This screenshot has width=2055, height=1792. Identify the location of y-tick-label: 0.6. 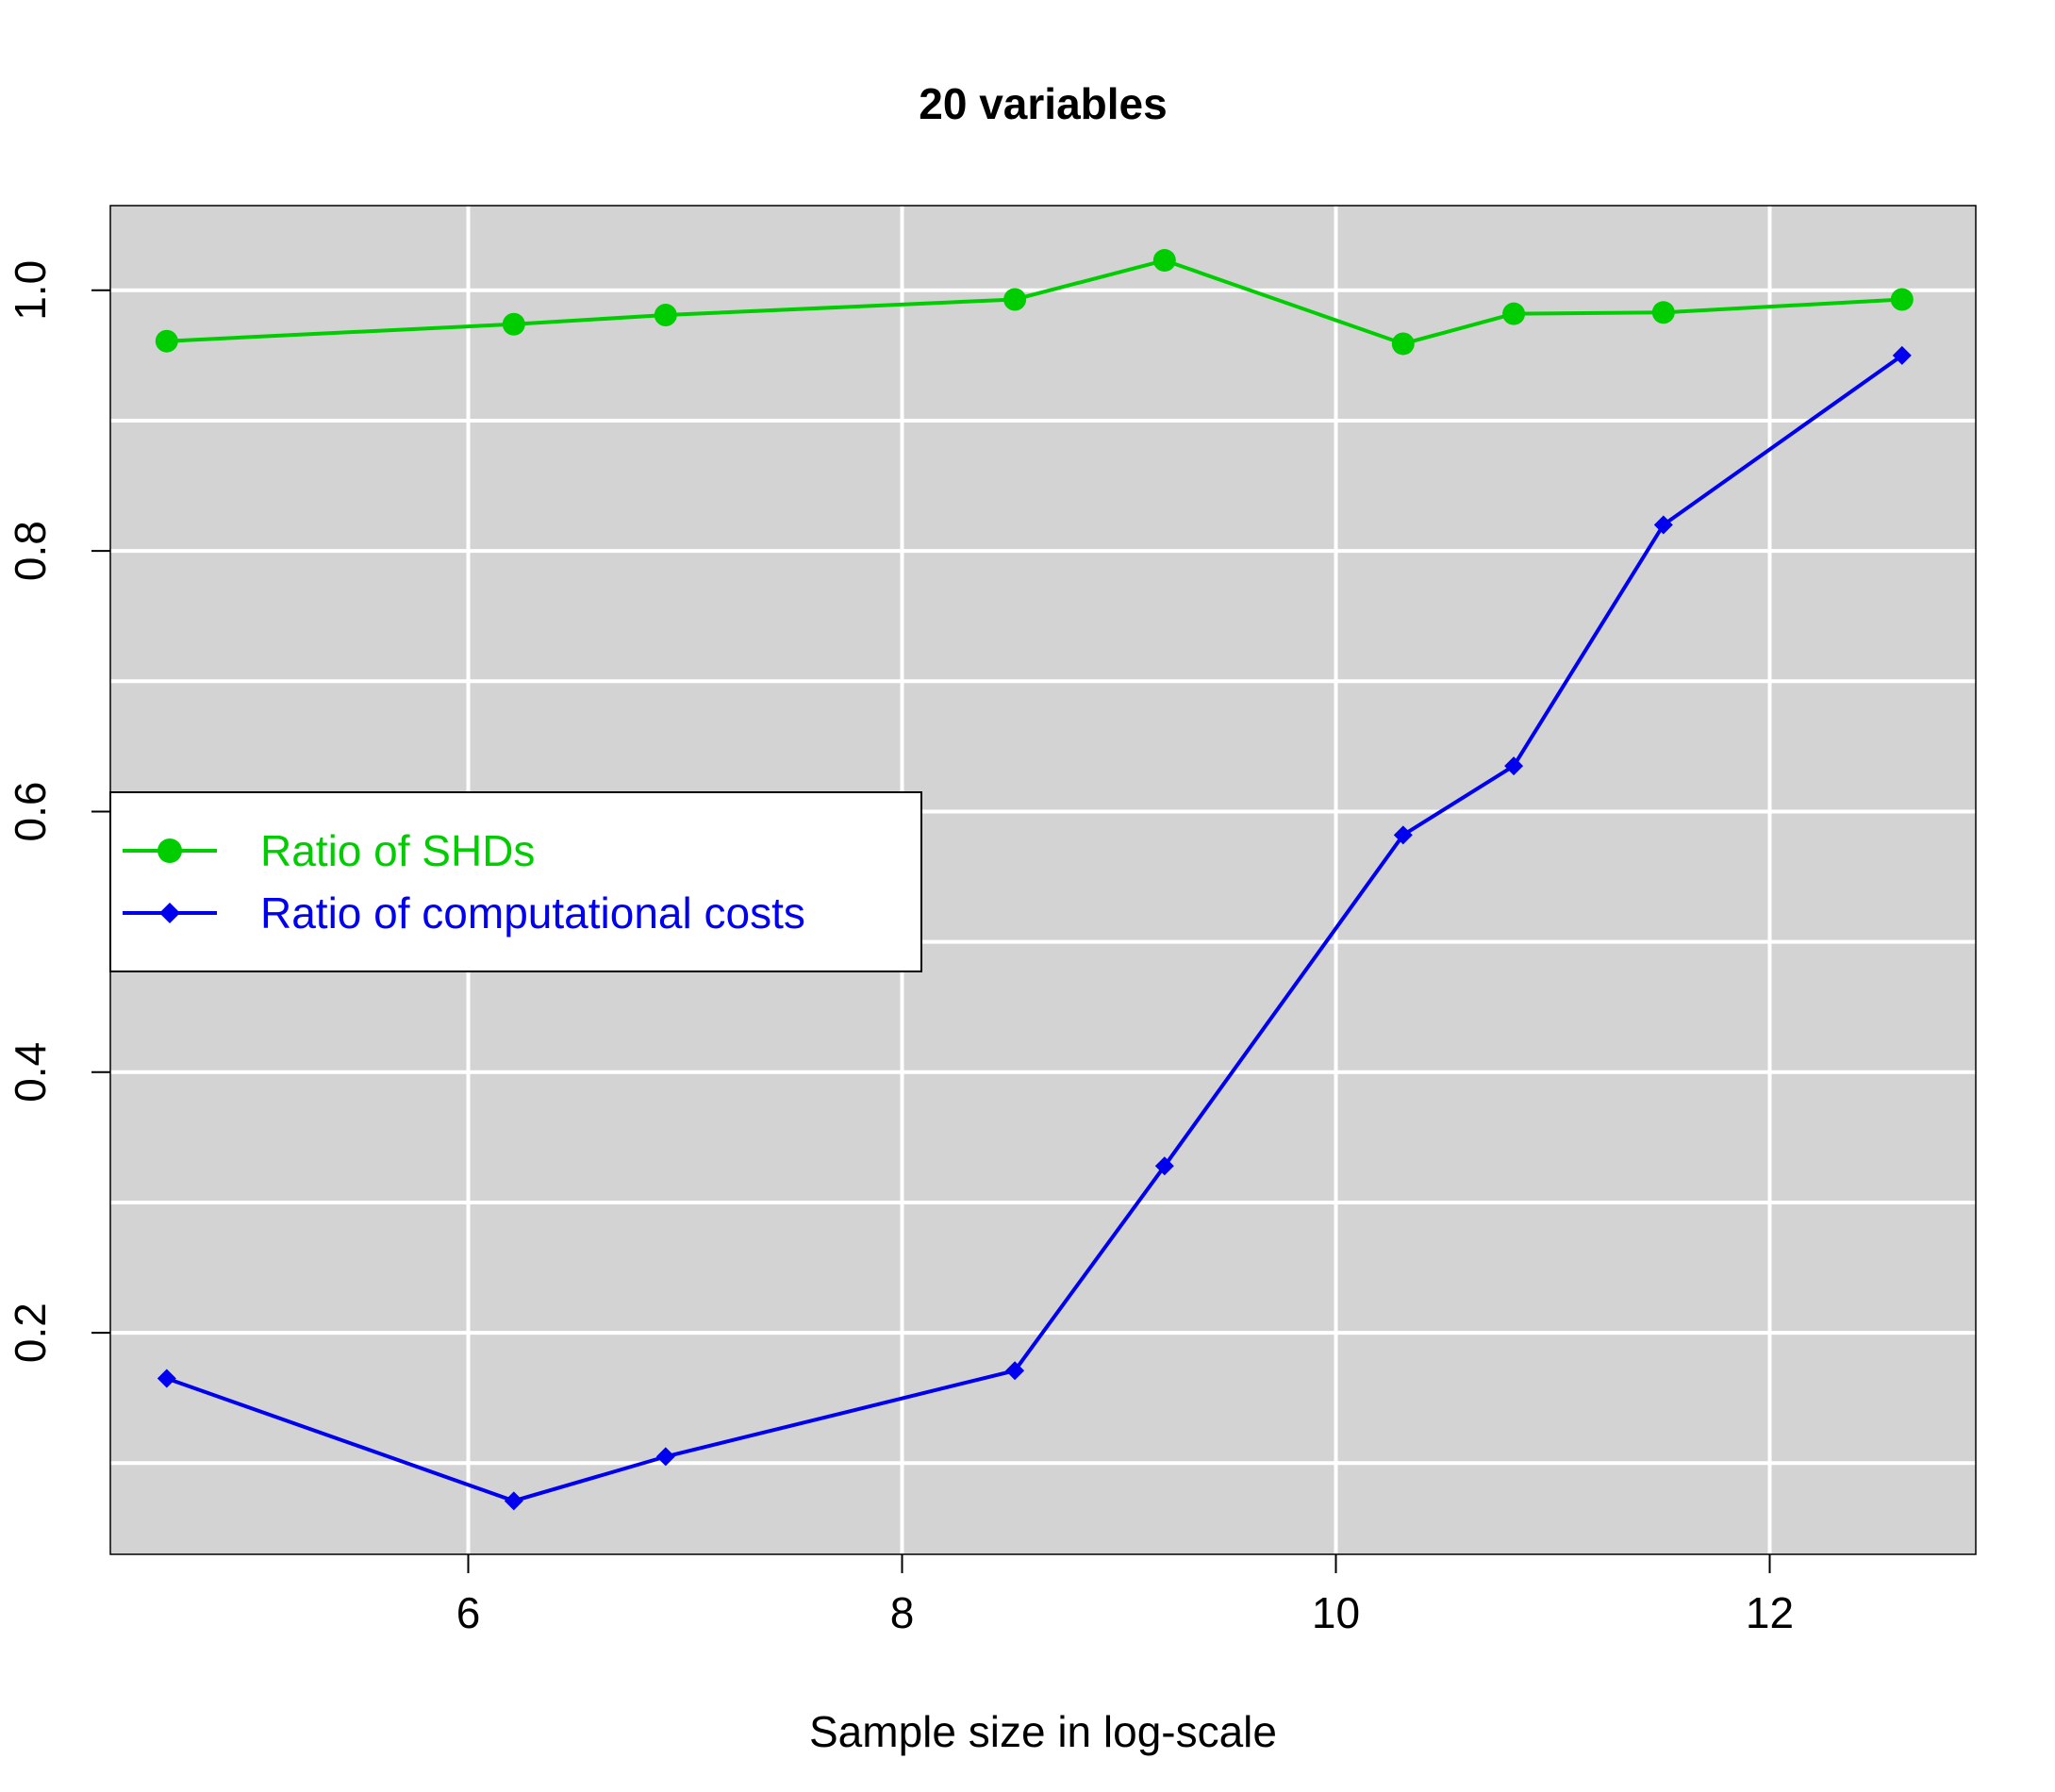
(30, 811).